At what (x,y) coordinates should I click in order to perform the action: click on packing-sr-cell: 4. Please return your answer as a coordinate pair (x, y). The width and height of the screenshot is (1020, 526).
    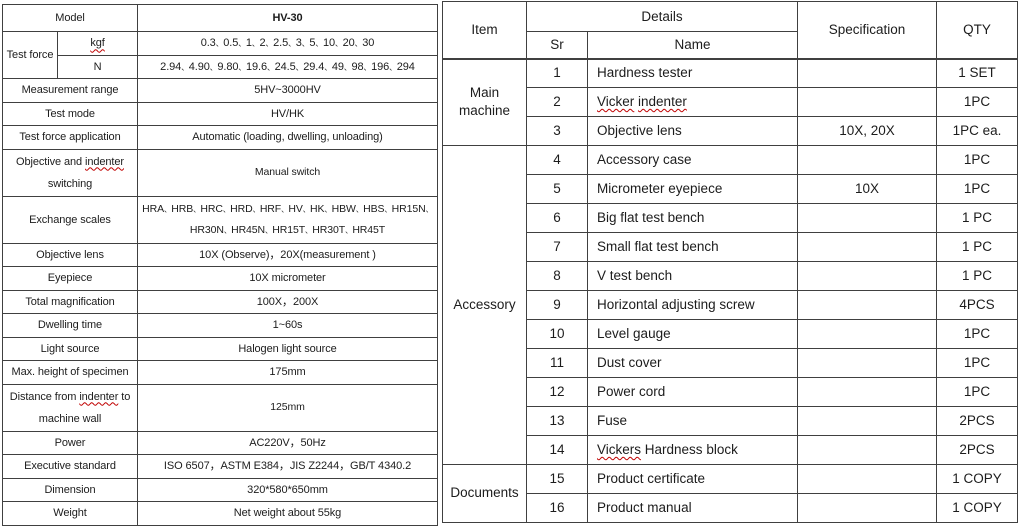
    Looking at the image, I should click on (557, 160).